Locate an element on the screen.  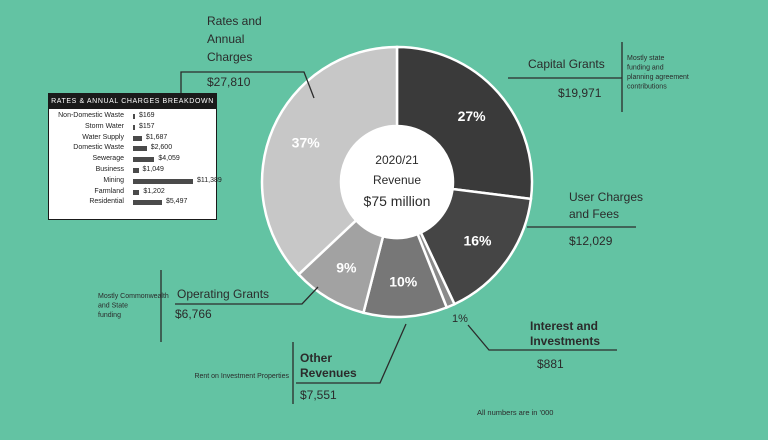
breakdown-row: Storm Water $157 is located at coordinates (132, 127).